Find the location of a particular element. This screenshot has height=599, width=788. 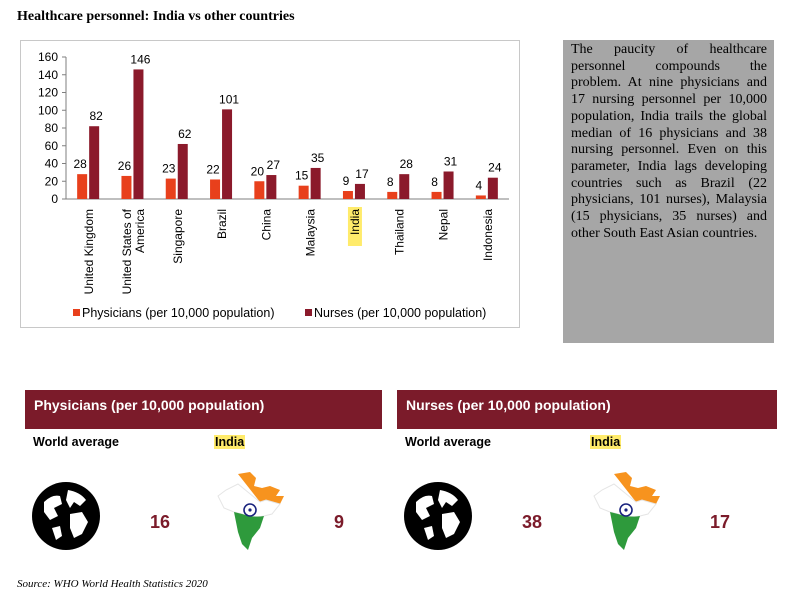

x-tick-label-group: Malaysia is located at coordinates (311, 233).